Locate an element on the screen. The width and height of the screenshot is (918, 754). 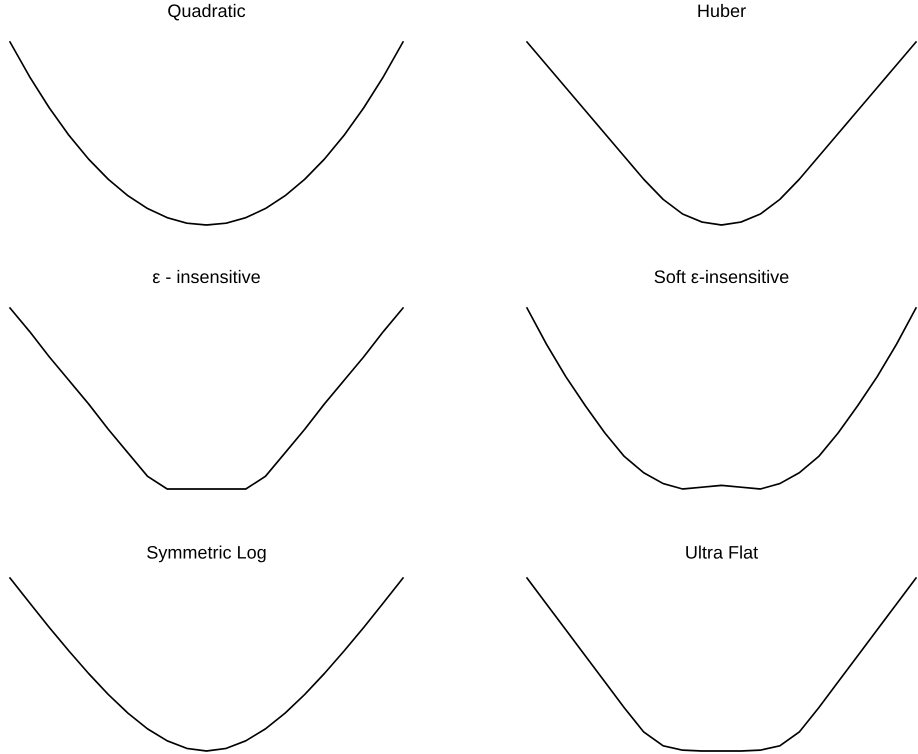
chart-title: Quadratic is located at coordinates (207, 12).